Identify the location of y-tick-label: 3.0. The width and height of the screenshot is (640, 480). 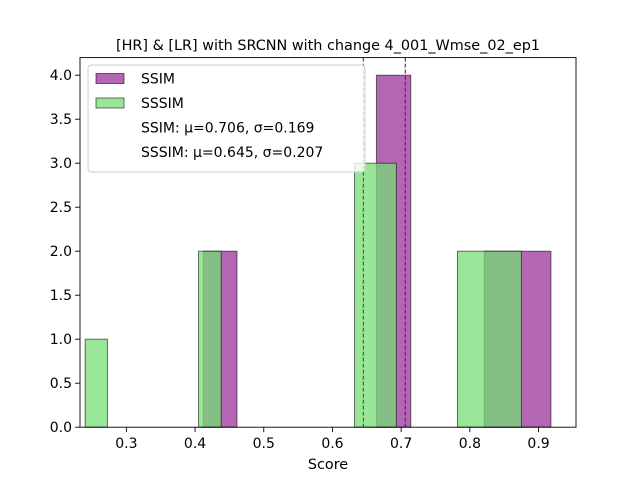
(61, 164).